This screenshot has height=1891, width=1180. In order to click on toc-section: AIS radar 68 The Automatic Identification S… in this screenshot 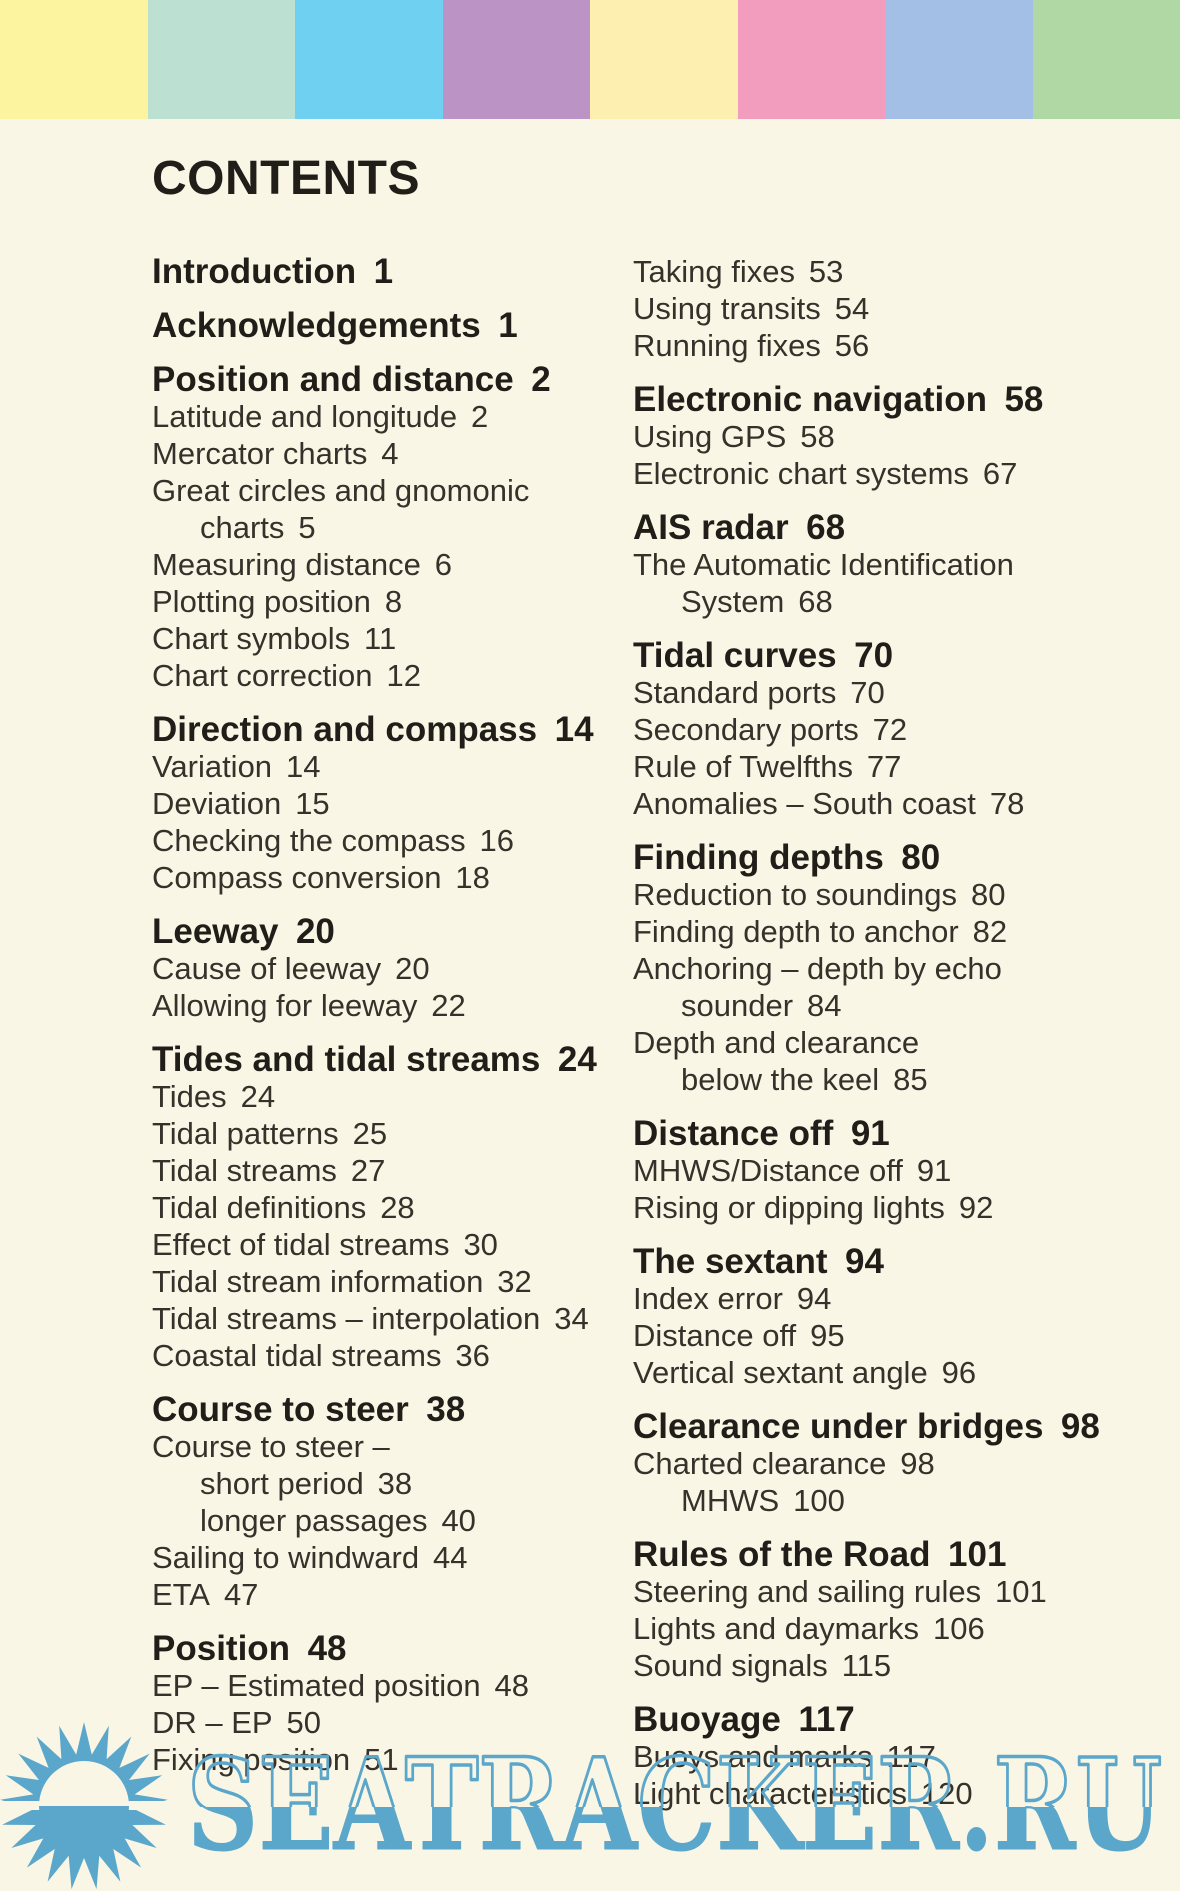, I will do `click(906, 564)`.